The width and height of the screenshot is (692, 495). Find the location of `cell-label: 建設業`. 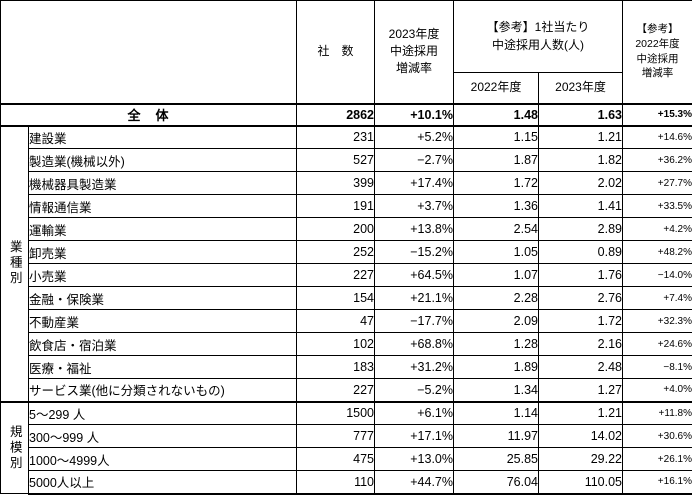

cell-label: 建設業 is located at coordinates (163, 137).